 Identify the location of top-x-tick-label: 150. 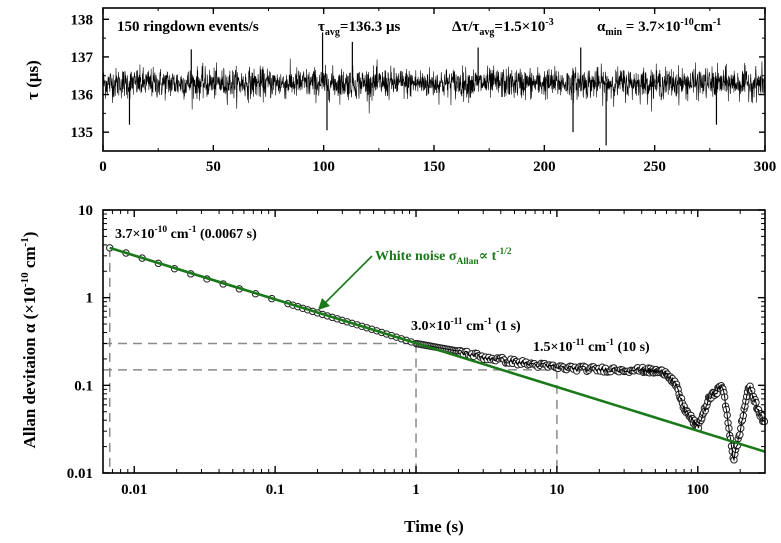
(434, 167).